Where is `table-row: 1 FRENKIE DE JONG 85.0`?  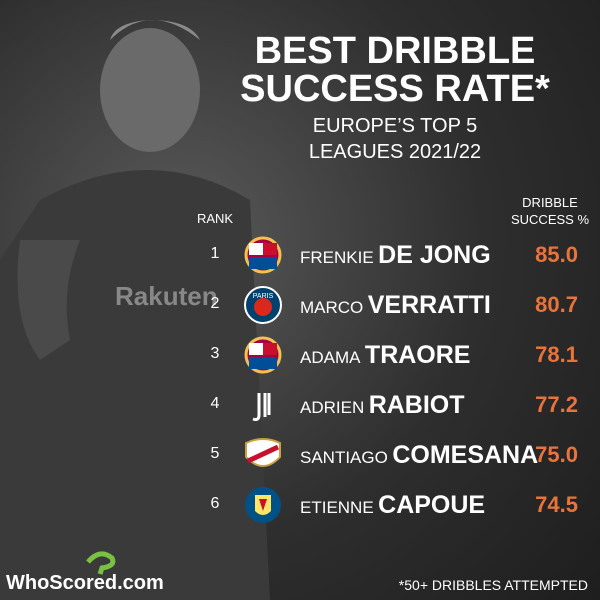 table-row: 1 FRENKIE DE JONG 85.0 is located at coordinates (390, 255).